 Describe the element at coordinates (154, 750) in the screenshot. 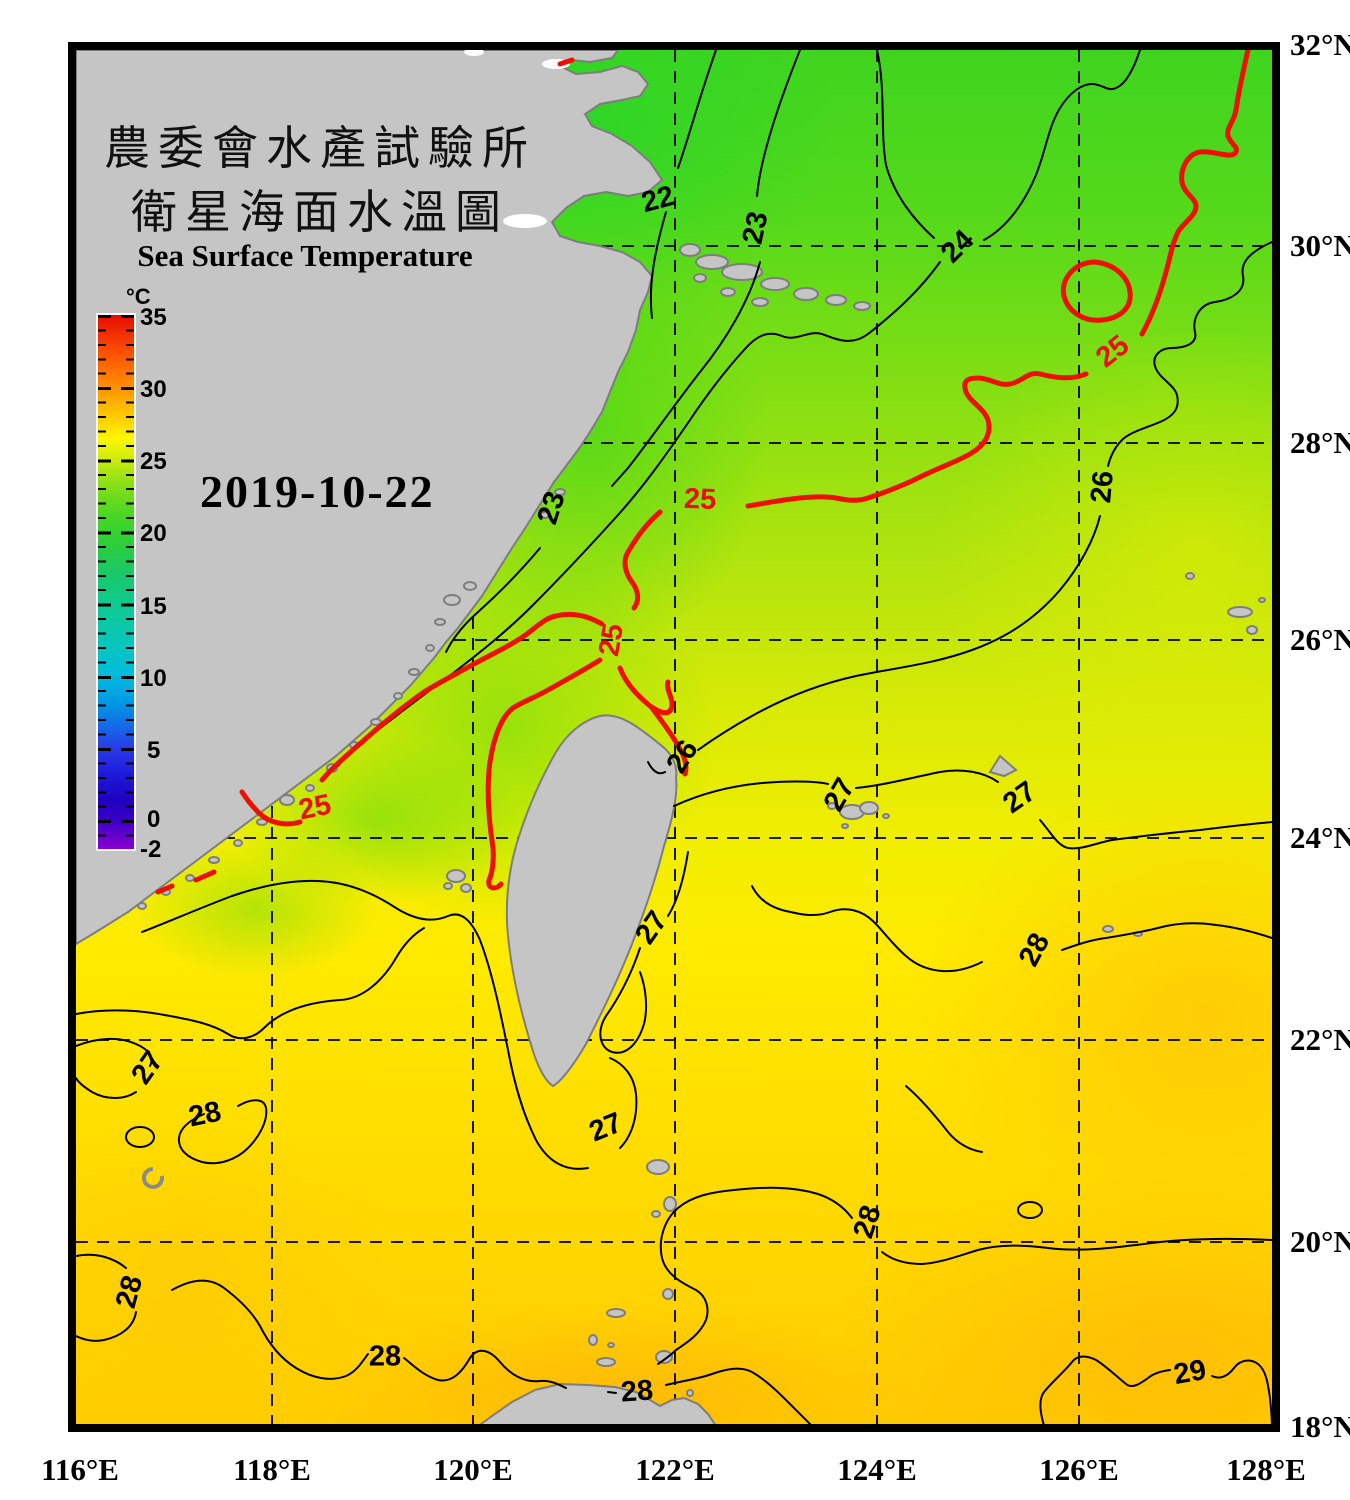

I see `colorbar-tick-5: 5` at that location.